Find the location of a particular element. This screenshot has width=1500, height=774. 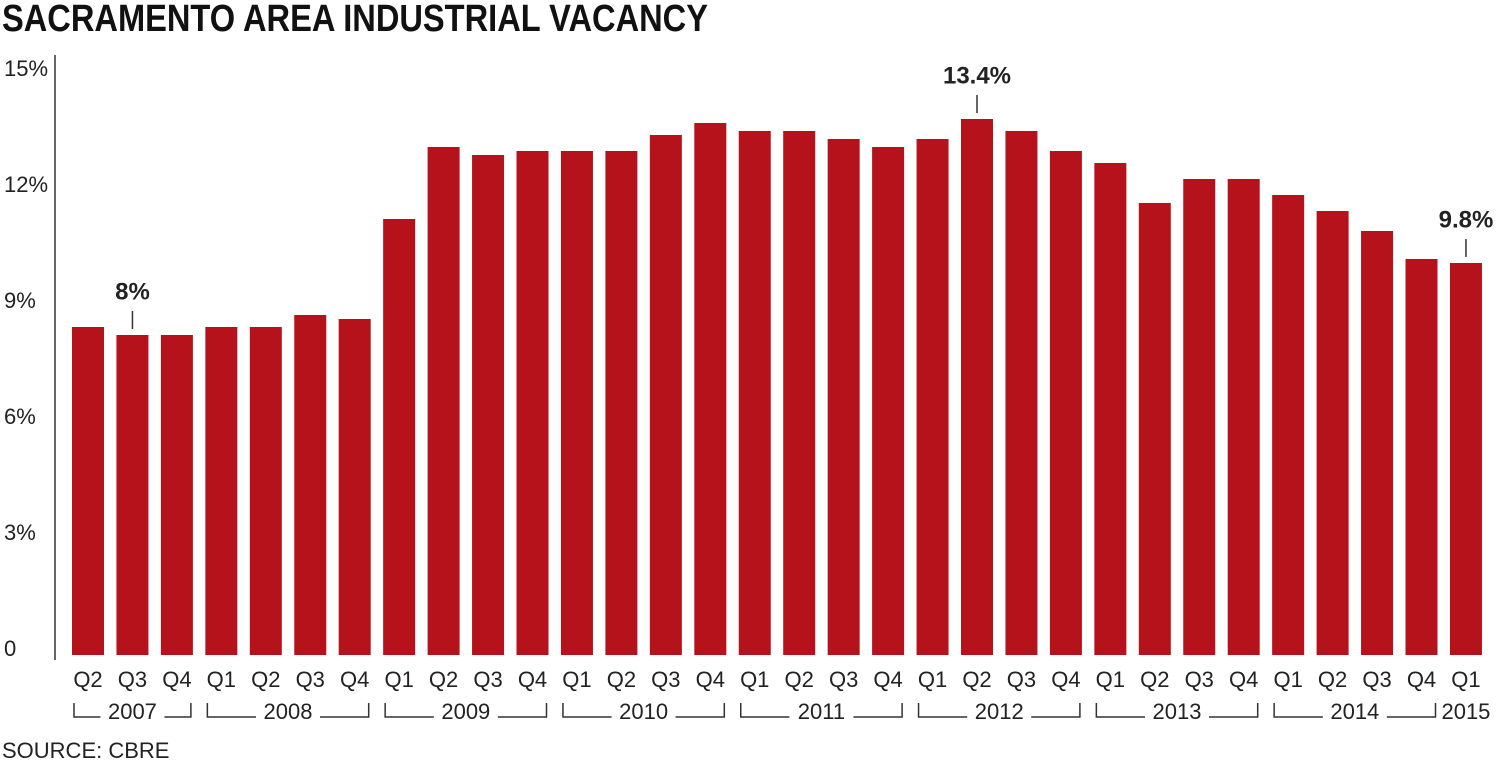

value-label: 9.8% is located at coordinates (1466, 219).